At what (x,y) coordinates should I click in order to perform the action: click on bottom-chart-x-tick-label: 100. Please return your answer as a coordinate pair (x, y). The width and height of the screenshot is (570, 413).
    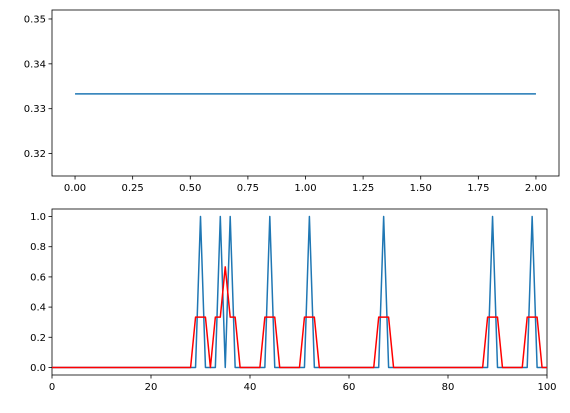
    Looking at the image, I should click on (546, 387).